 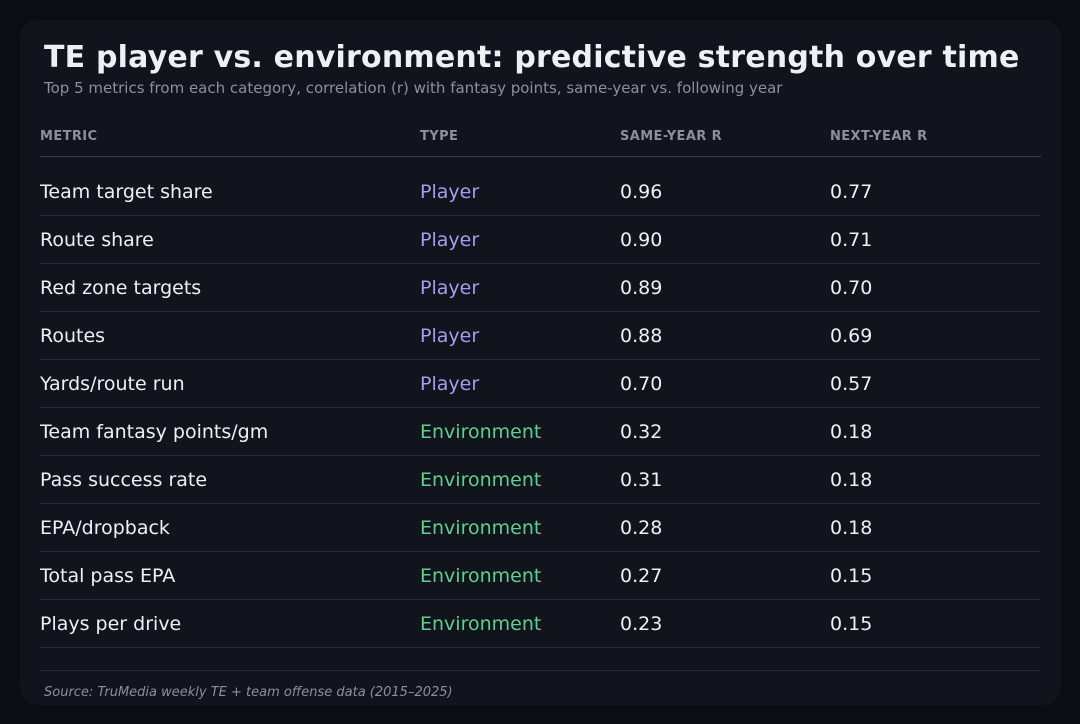 What do you see at coordinates (105, 528) in the screenshot?
I see `metric-cell: EPA/dropback` at bounding box center [105, 528].